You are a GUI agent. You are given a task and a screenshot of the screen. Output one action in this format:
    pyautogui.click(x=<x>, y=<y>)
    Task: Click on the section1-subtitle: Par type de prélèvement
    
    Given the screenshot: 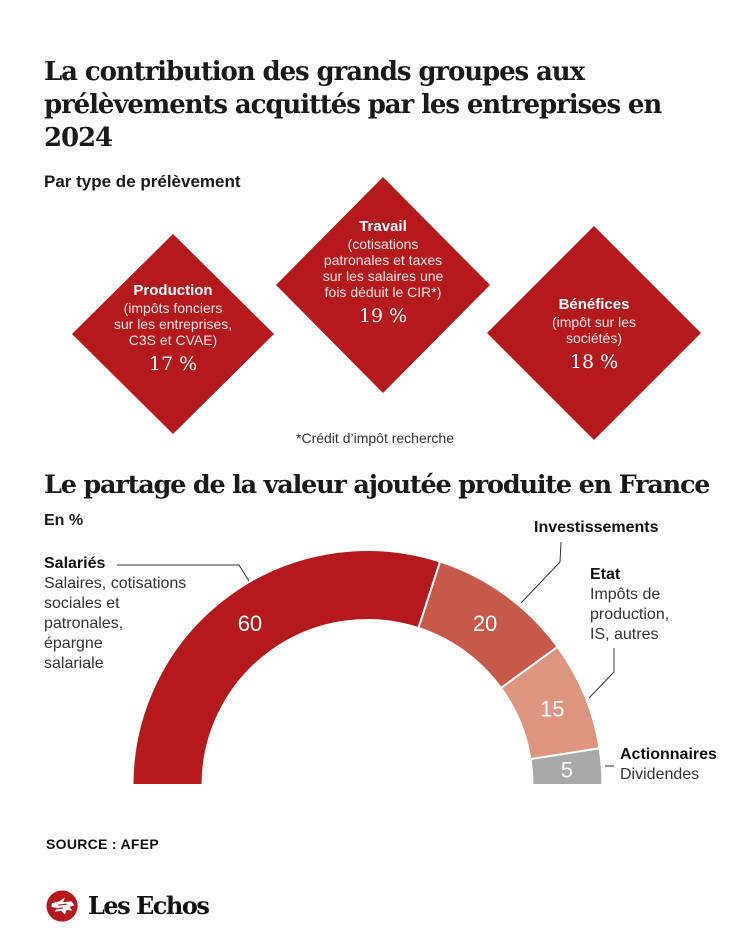 What is the action you would take?
    pyautogui.click(x=142, y=181)
    